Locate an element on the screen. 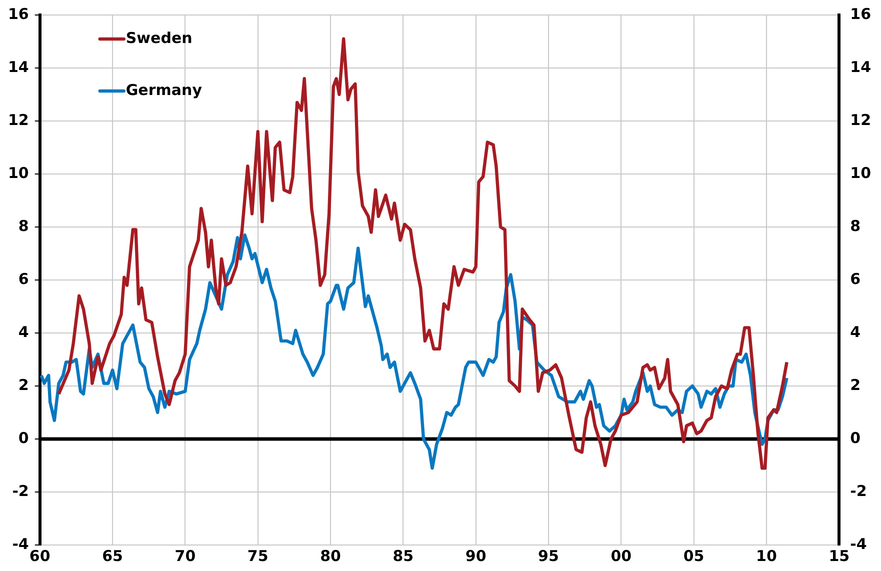 This screenshot has width=881, height=571. y-tick-label: -2 is located at coordinates (20, 491).